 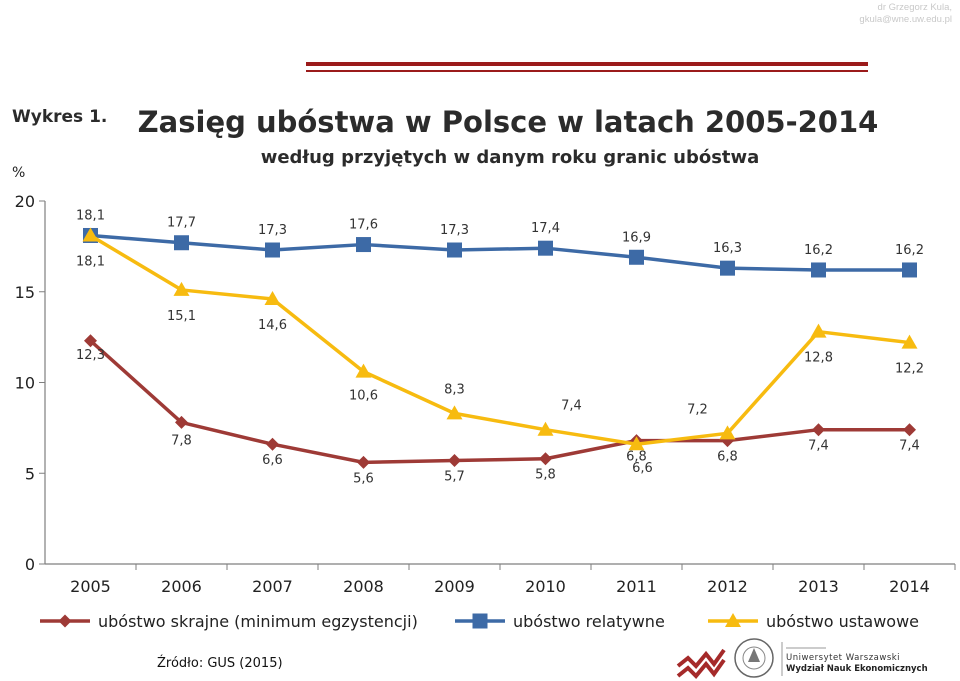 I want to click on university-seal-inner, so click(x=754, y=658).